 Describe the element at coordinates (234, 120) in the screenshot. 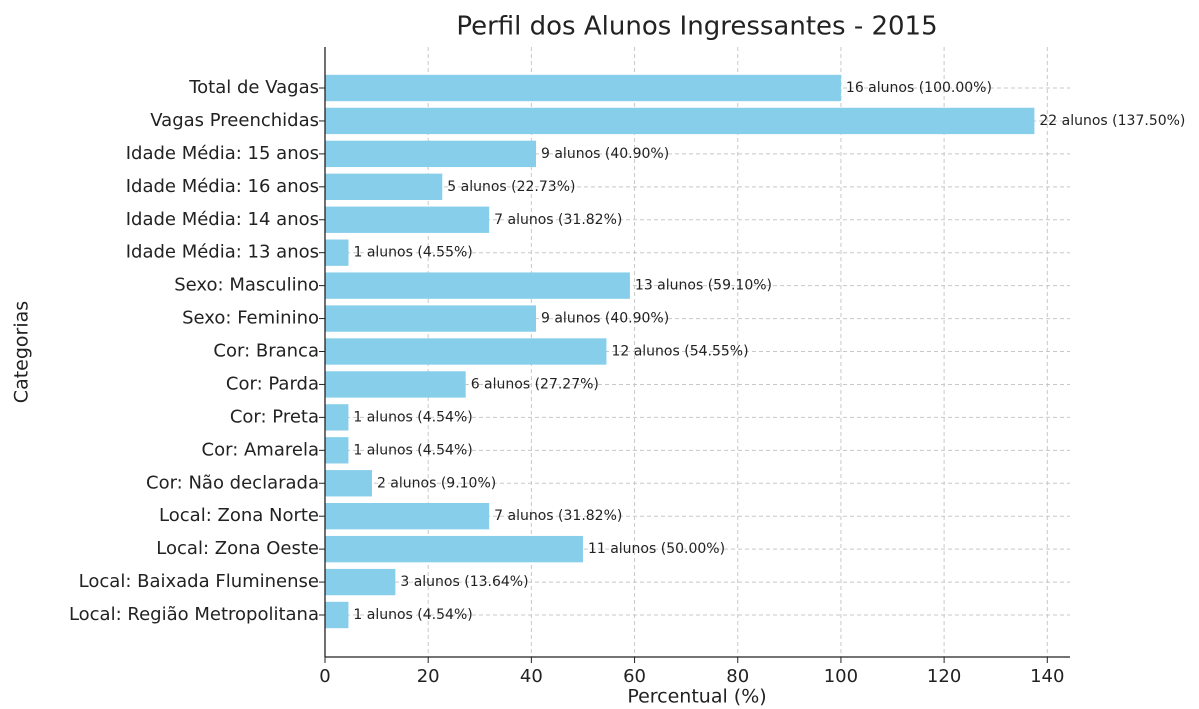

I see `y-tick-label: Vagas Preenchidas` at that location.